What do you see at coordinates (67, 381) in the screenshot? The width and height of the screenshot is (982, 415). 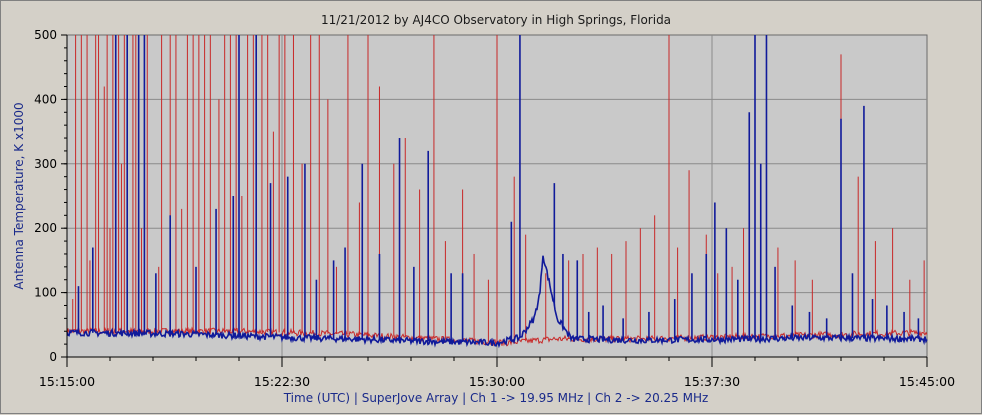 I see `x-tick-label: 15:15:00` at bounding box center [67, 381].